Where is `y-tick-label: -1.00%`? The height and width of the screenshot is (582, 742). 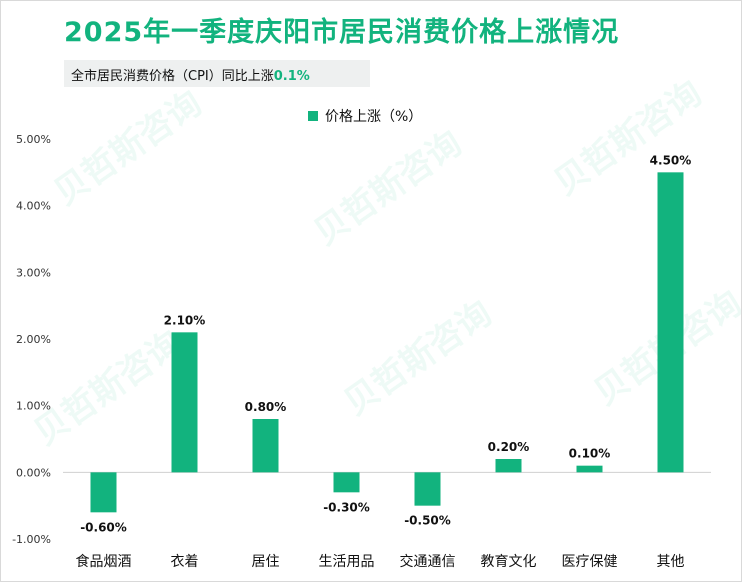
y-tick-label: -1.00% is located at coordinates (31, 539).